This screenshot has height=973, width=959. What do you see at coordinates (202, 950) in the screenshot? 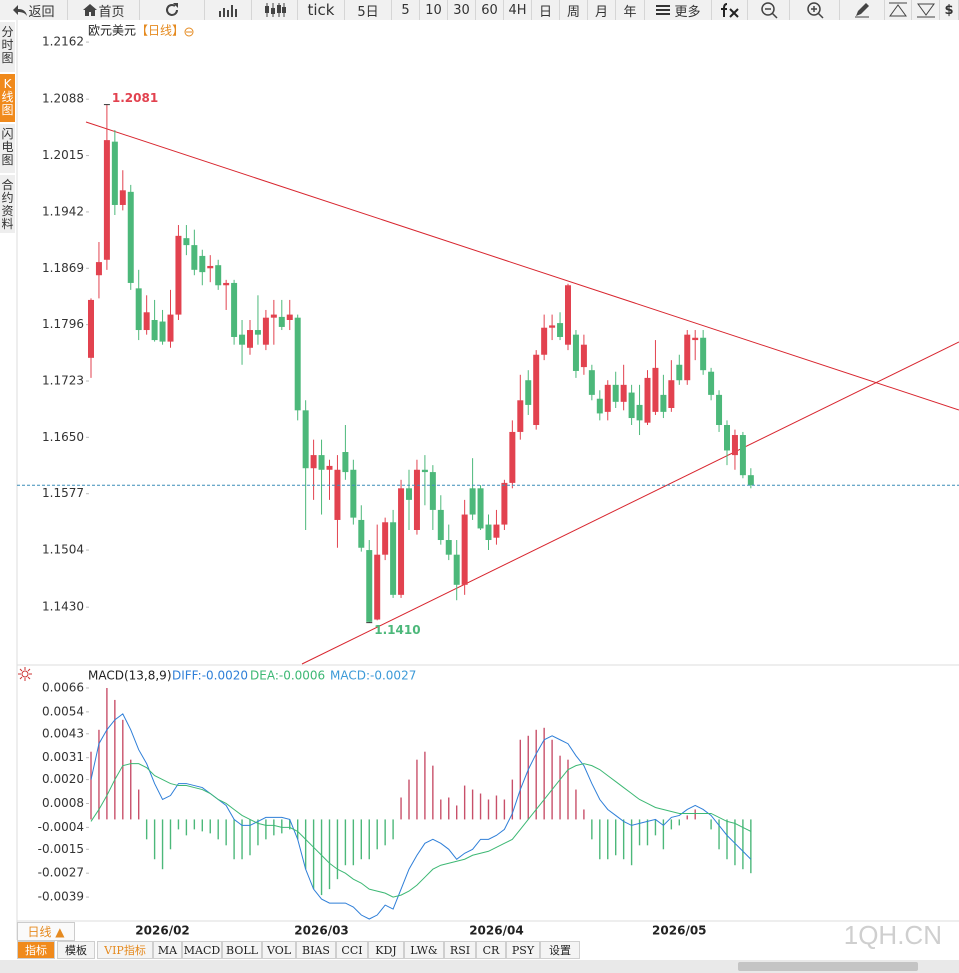
I see `indicator-tab: MACD` at bounding box center [202, 950].